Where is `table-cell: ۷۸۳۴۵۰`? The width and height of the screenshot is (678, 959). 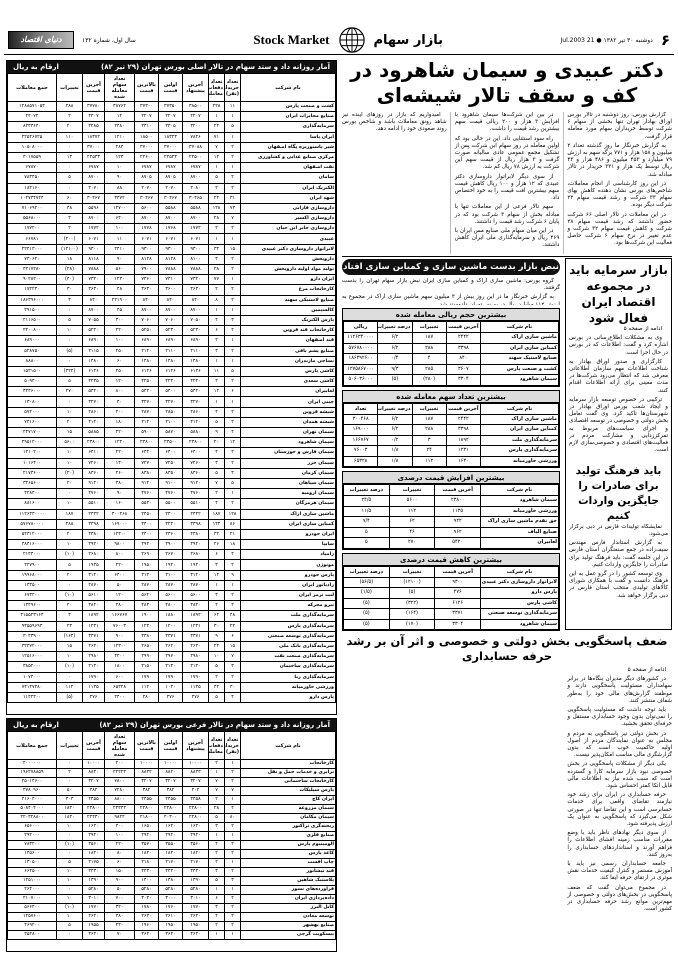 table-cell: ۷۸۳۴۵۰ is located at coordinates (32, 178).